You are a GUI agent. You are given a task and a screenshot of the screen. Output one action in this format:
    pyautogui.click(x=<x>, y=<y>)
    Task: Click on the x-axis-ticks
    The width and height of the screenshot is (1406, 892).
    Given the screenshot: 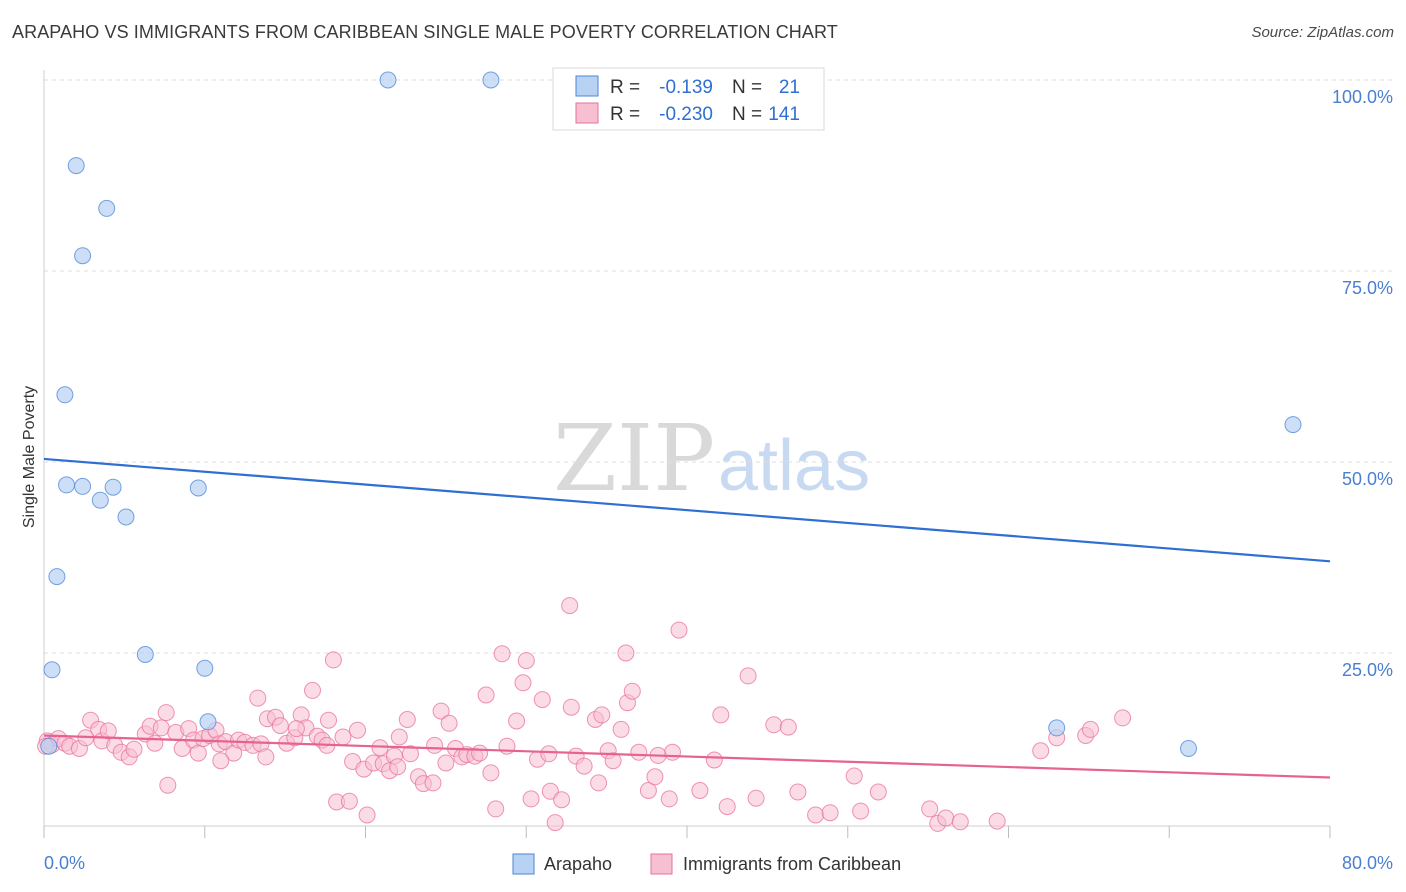 What is the action you would take?
    pyautogui.click(x=687, y=832)
    